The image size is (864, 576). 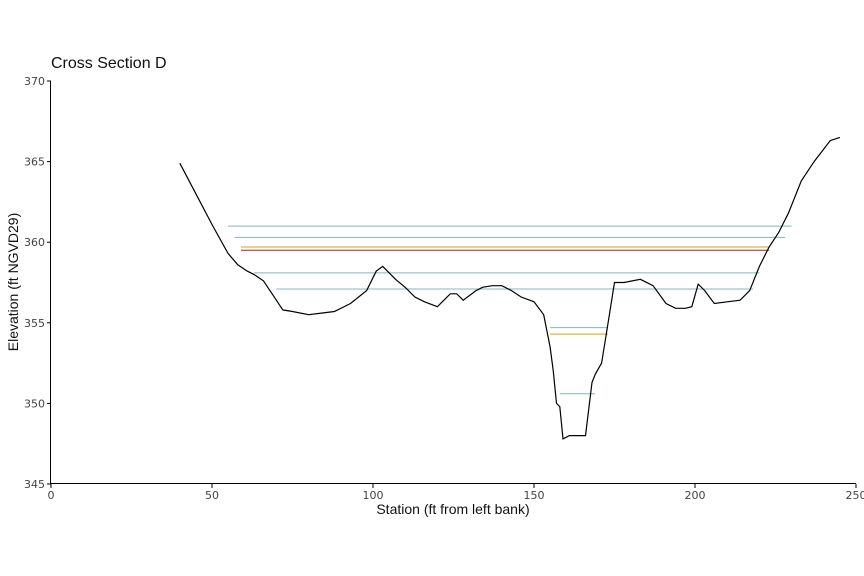 What do you see at coordinates (34, 162) in the screenshot?
I see `y-tick-label: 365` at bounding box center [34, 162].